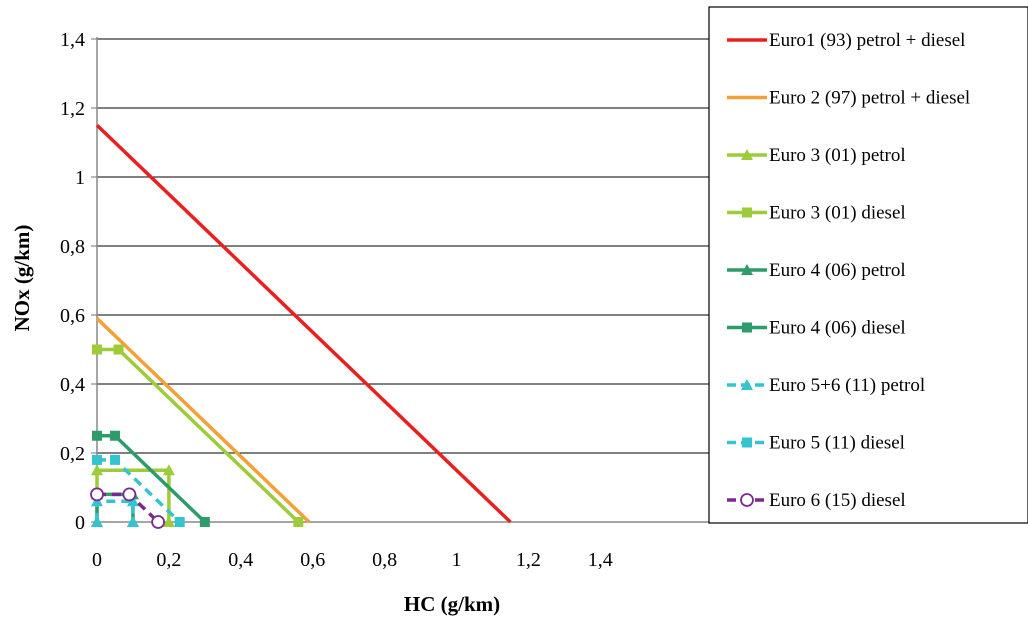 The width and height of the screenshot is (1028, 618). Describe the element at coordinates (72, 385) in the screenshot. I see `y-tick-label: 0,4` at that location.